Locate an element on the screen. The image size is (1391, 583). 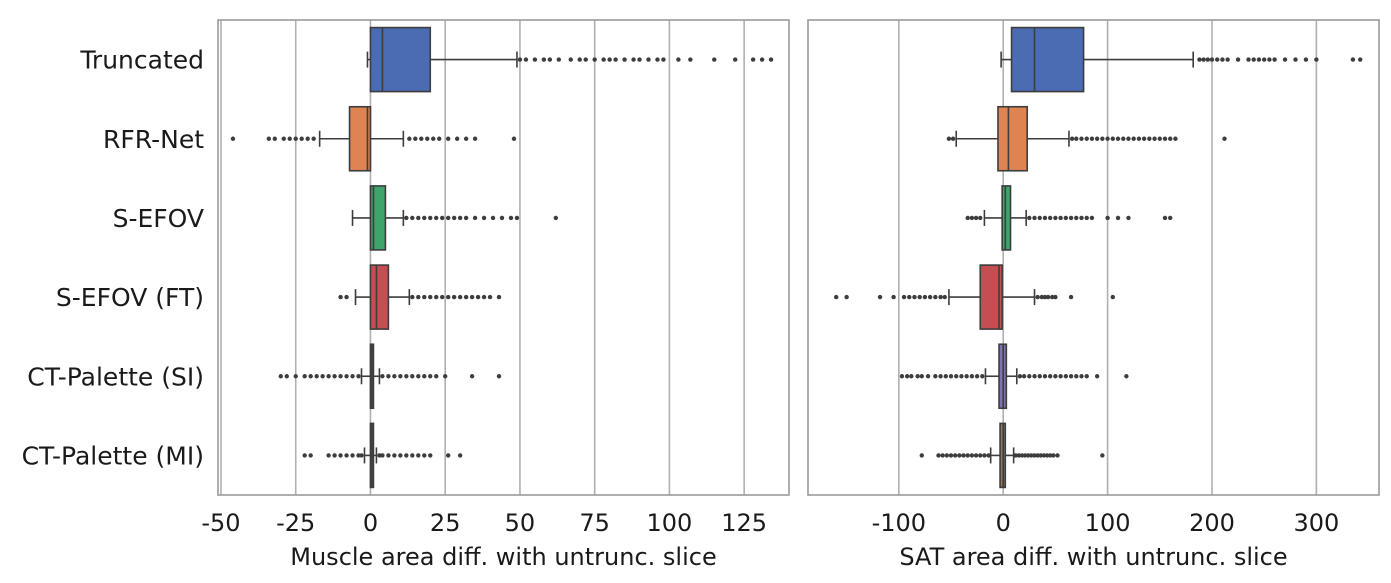
xtick-label-1-2: 100 is located at coordinates (1108, 523).